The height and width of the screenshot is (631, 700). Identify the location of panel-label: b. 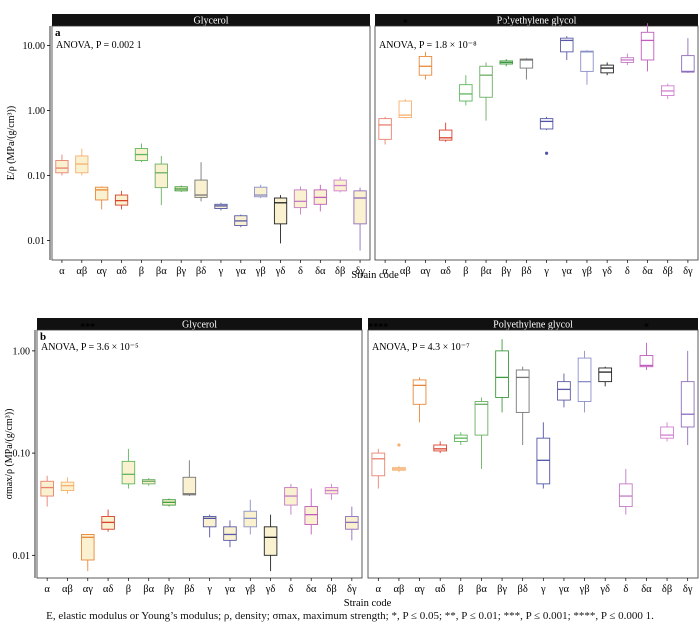
(43, 337).